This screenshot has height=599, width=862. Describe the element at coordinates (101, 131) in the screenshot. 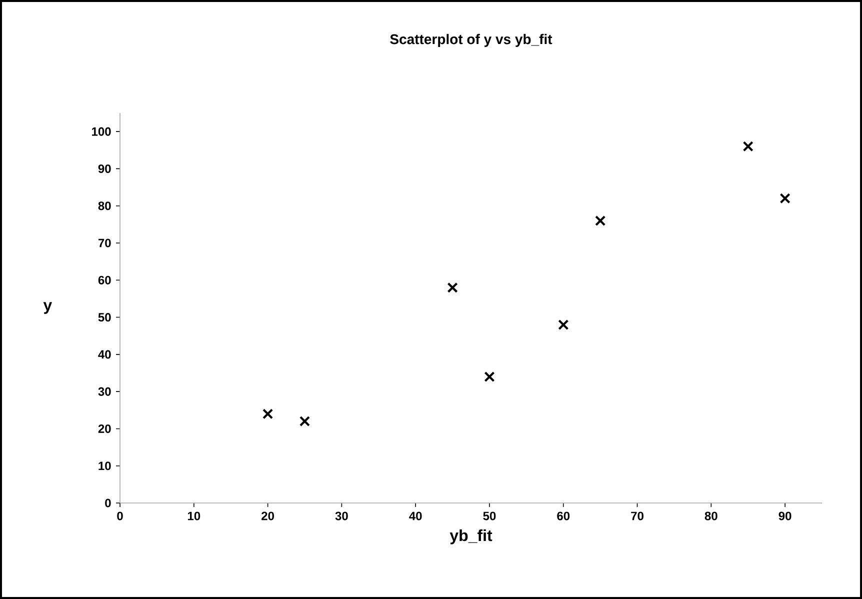

I see `y-tick-label: 100` at that location.